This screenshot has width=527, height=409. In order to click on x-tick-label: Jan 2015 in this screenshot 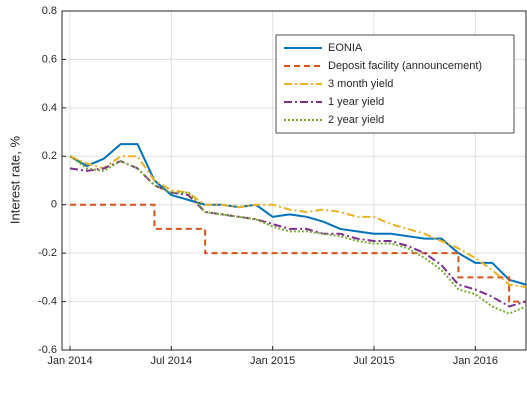, I will do `click(272, 361)`.